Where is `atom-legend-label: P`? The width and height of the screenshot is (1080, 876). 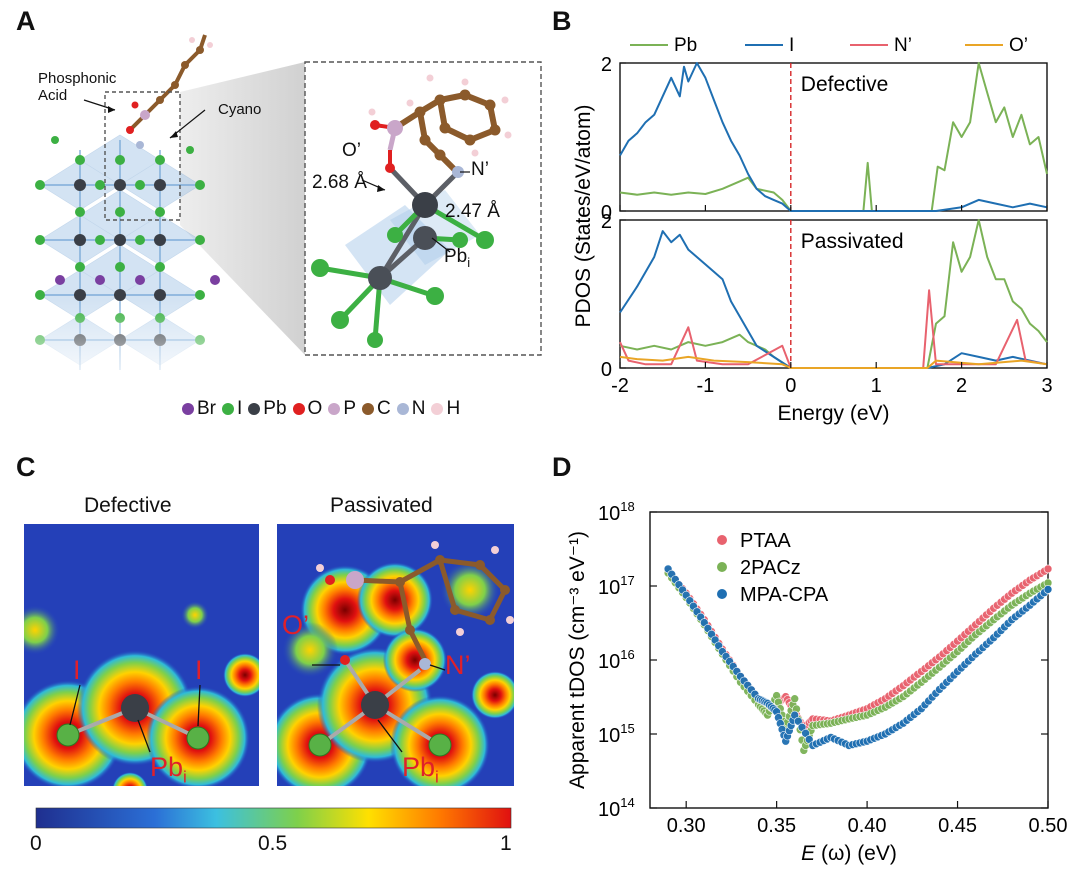 atom-legend-label: P is located at coordinates (349, 408).